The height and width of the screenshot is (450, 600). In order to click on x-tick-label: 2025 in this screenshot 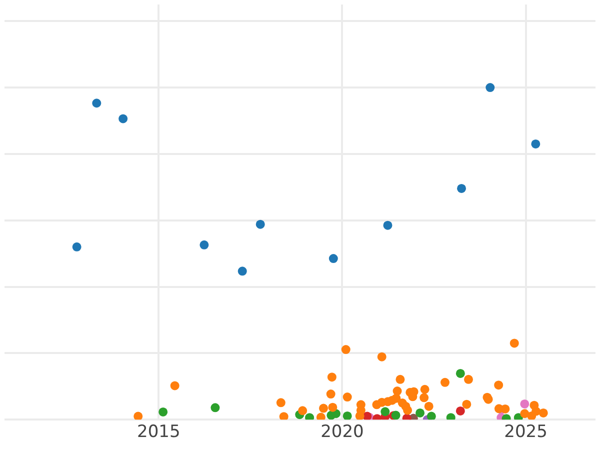, I will do `click(526, 432)`.